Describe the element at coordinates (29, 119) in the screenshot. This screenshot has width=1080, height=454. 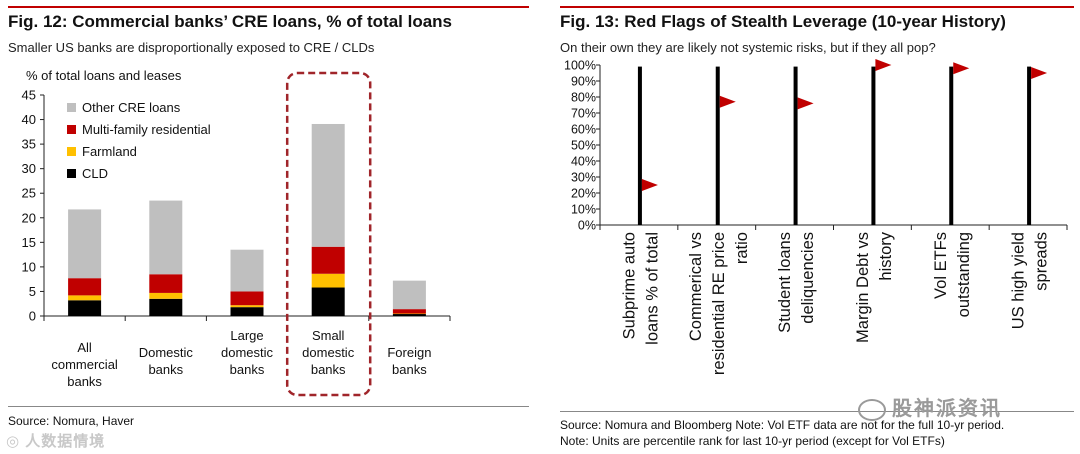
I see `y-tick-label: 40` at that location.